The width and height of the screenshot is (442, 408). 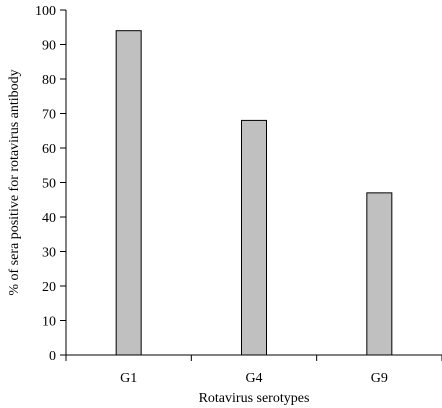 What do you see at coordinates (128, 378) in the screenshot?
I see `x-tick-label: G1` at bounding box center [128, 378].